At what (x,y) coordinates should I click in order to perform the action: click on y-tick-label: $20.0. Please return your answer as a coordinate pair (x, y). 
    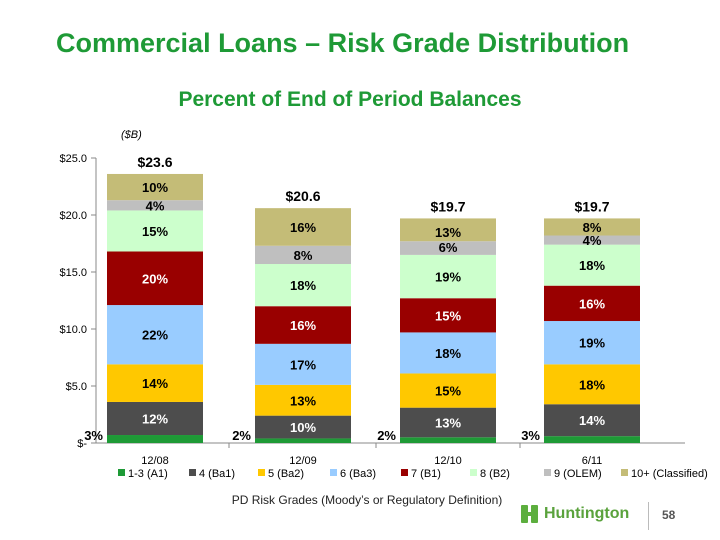
    Looking at the image, I should click on (73, 216).